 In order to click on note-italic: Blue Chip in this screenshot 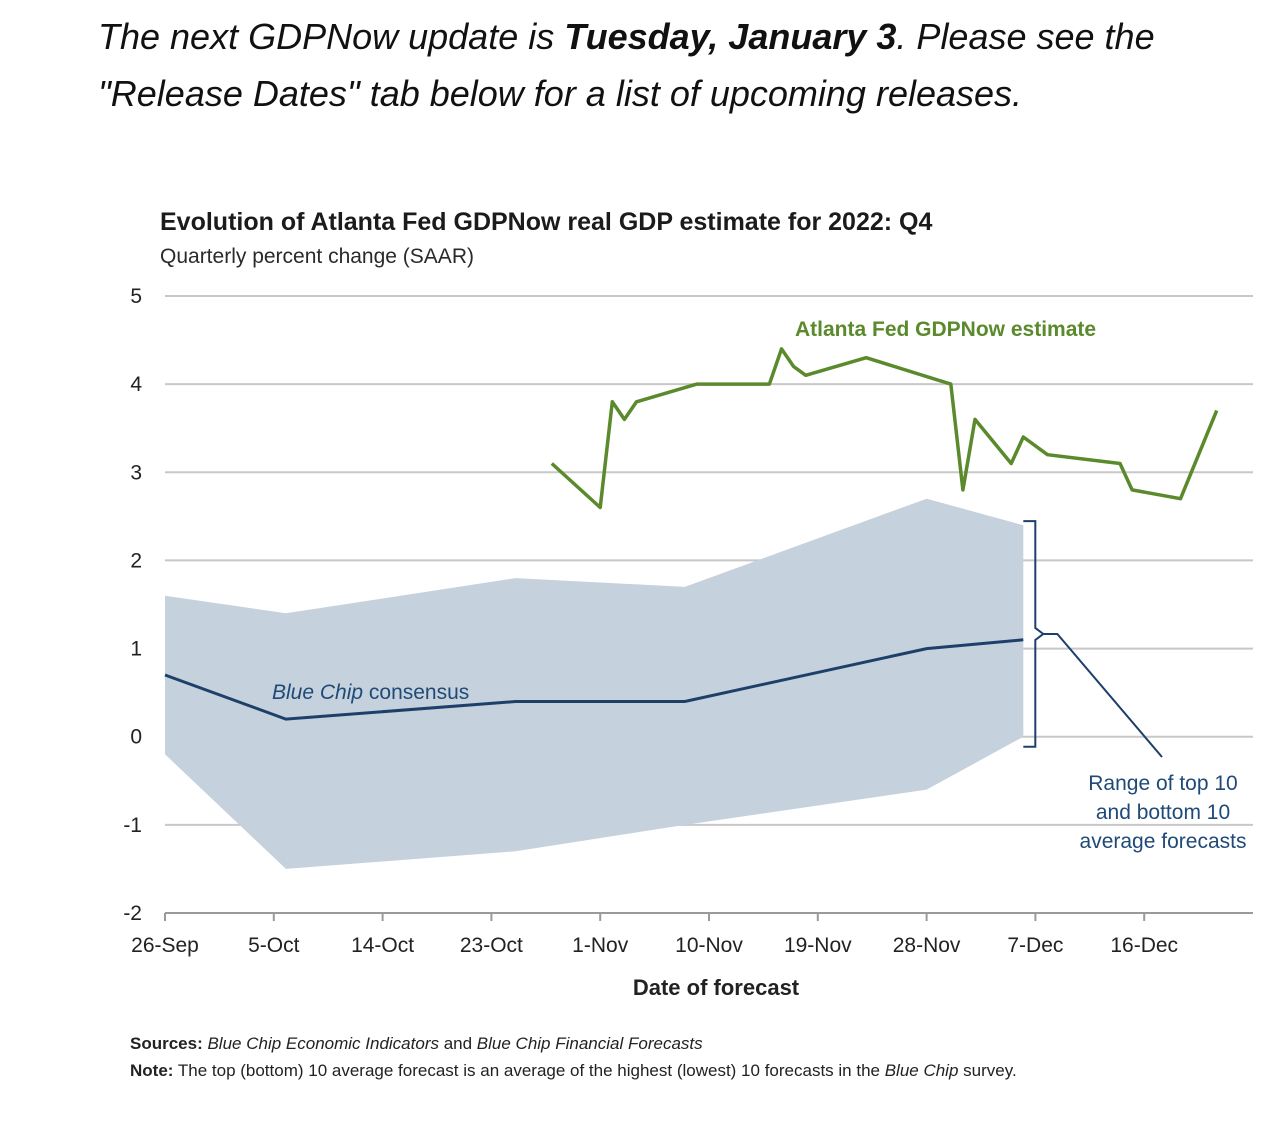, I will do `click(922, 1070)`.